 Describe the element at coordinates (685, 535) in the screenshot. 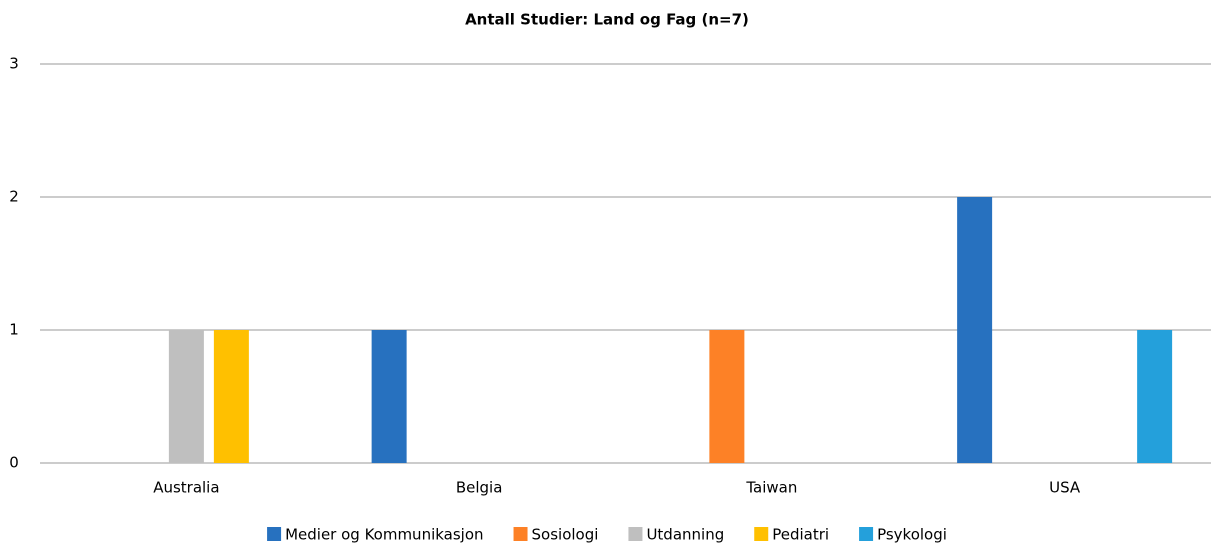

I see `legend-label: Utdanning` at that location.